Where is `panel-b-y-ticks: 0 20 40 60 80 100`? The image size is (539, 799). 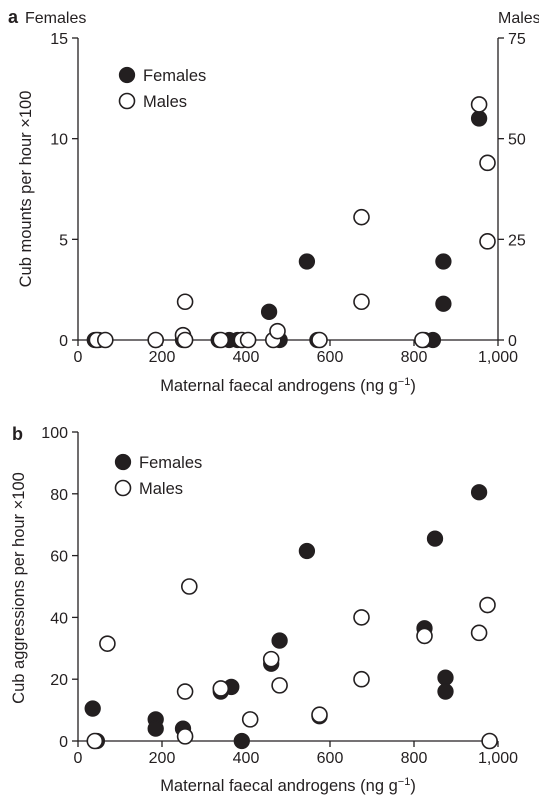
panel-b-y-ticks: 0 20 40 60 80 100 is located at coordinates (59, 588).